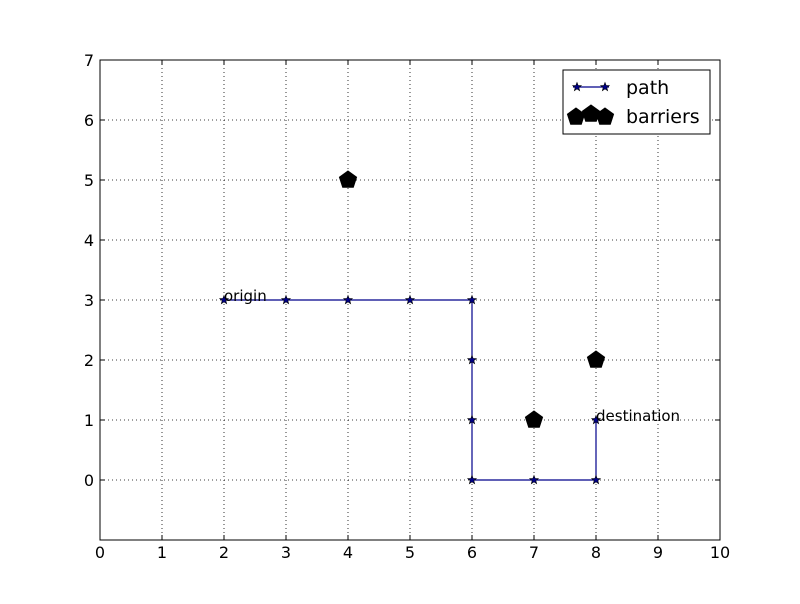 The width and height of the screenshot is (800, 604). Describe the element at coordinates (286, 552) in the screenshot. I see `x-tick-label: 3` at that location.